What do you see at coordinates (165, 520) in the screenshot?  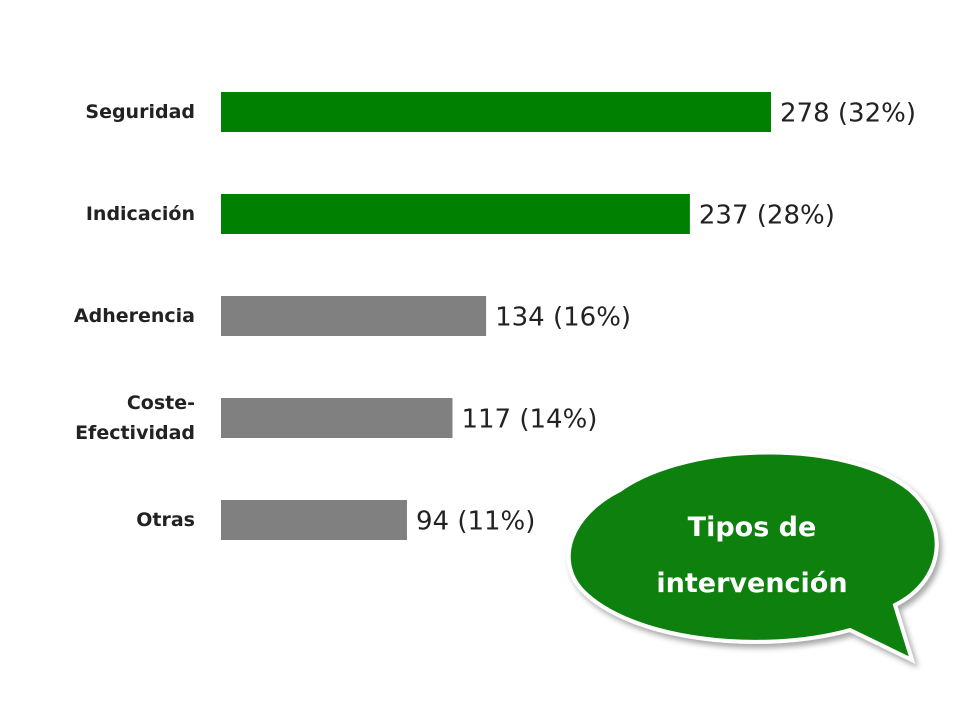 I see `category-label: Otras` at bounding box center [165, 520].